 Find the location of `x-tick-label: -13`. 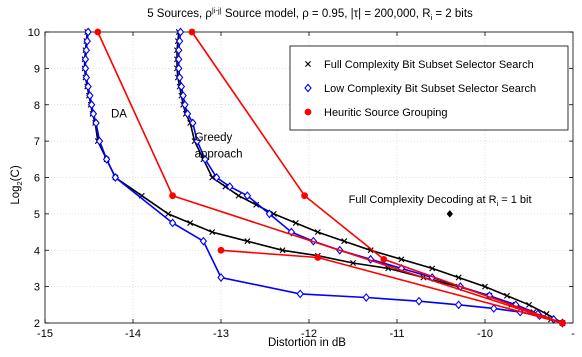

x-tick-label: -13 is located at coordinates (221, 334).